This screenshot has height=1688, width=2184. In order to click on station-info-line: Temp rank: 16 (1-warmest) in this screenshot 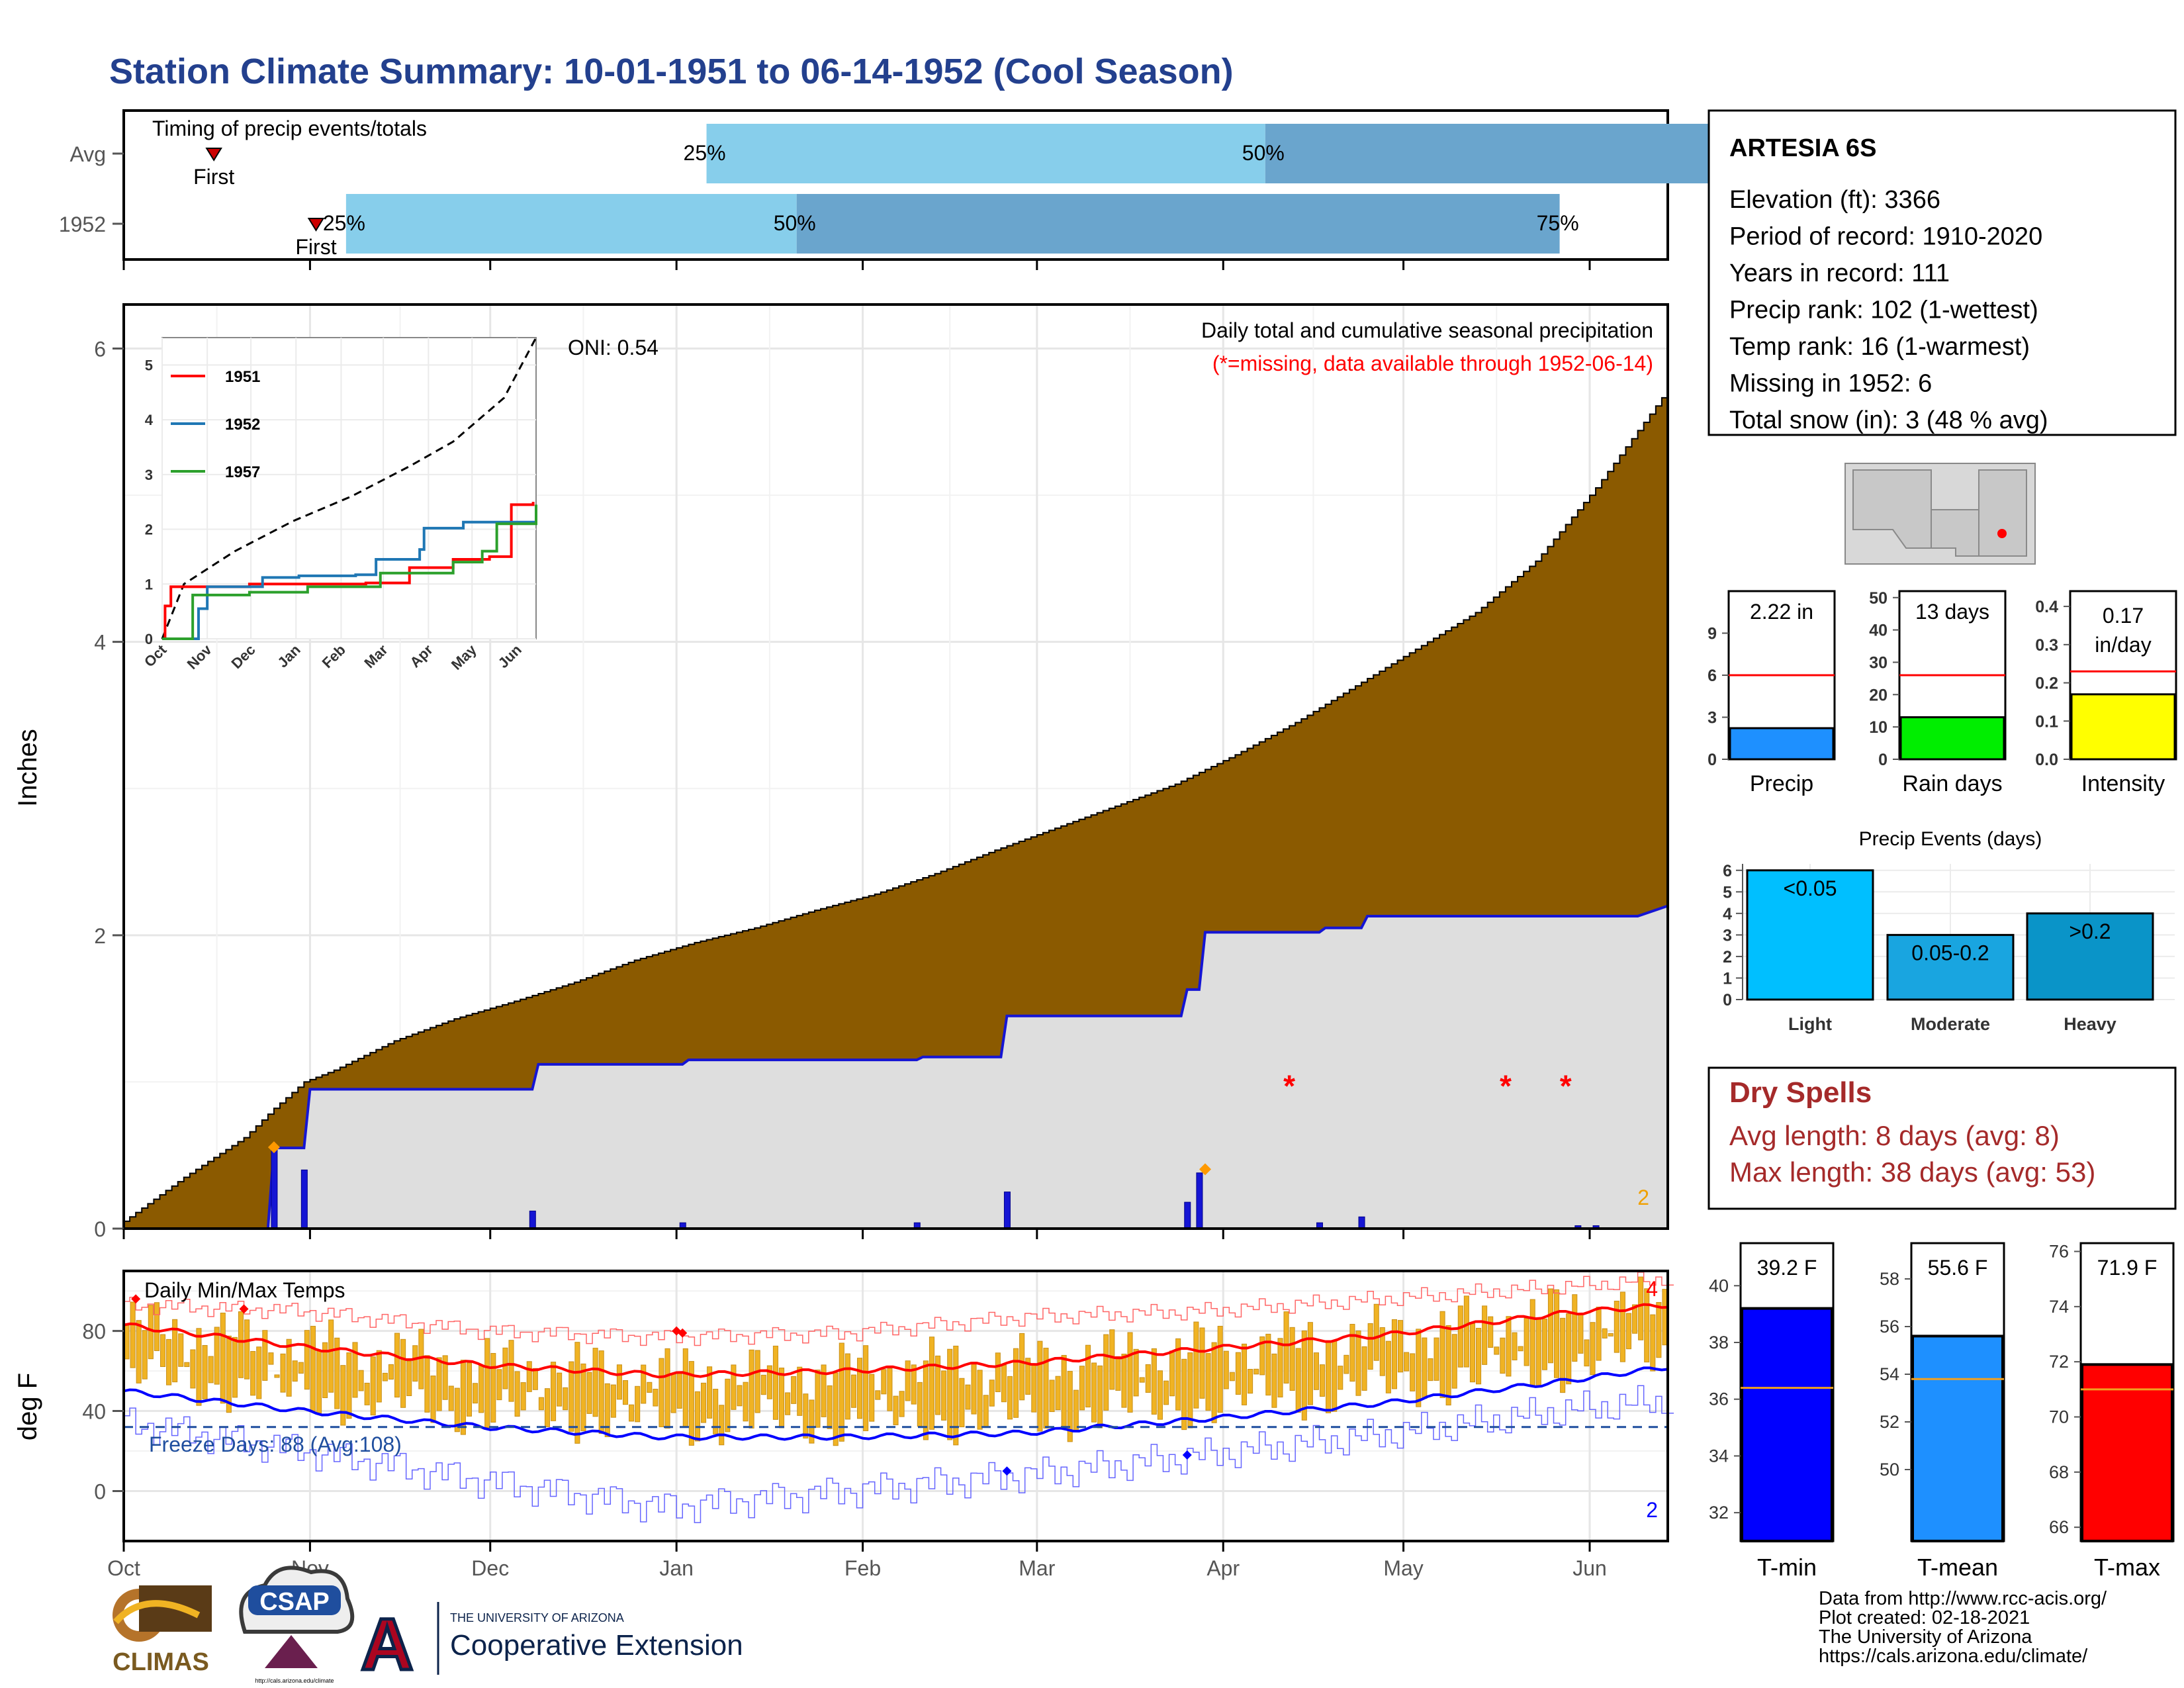, I will do `click(1880, 347)`.